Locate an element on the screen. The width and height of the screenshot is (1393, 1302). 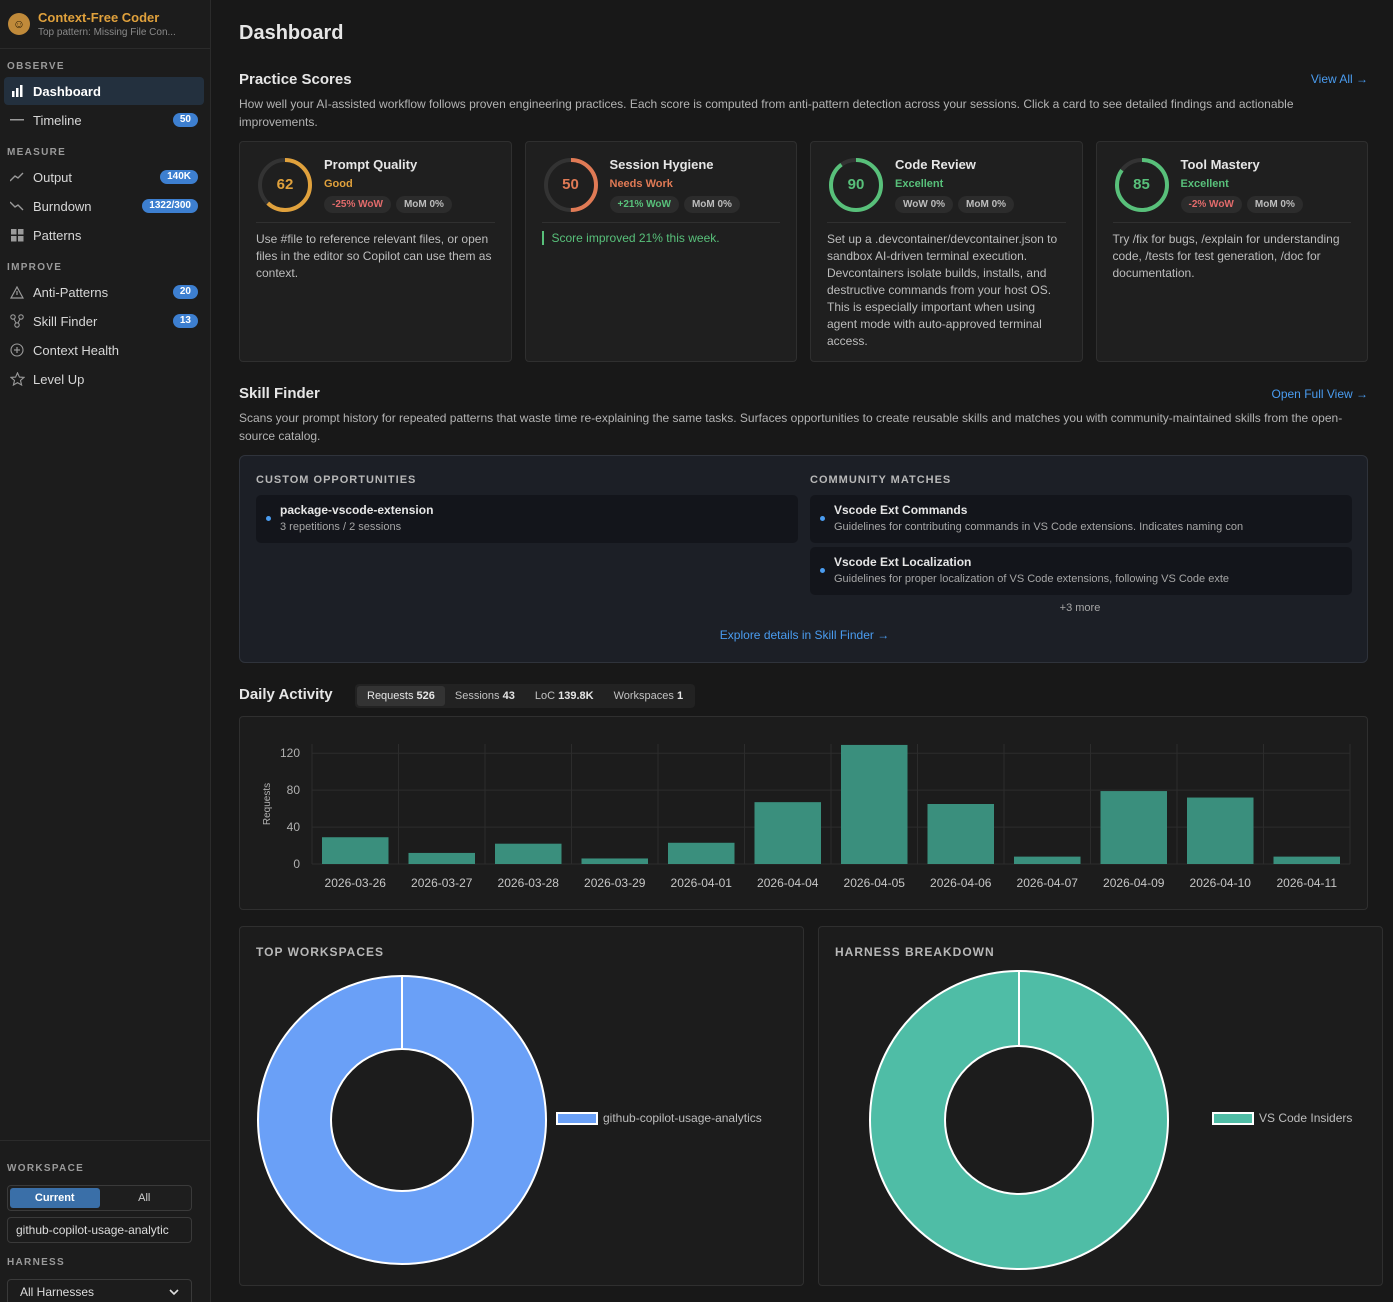
sidebar-item-label: Skill Finder is located at coordinates (65, 321).